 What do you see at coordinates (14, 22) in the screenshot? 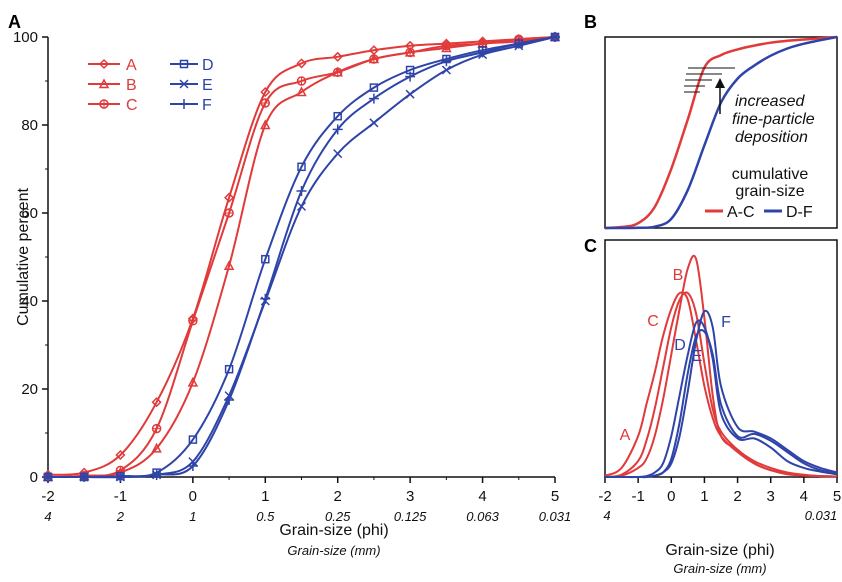
I see `panel-letter-a: A` at bounding box center [14, 22].